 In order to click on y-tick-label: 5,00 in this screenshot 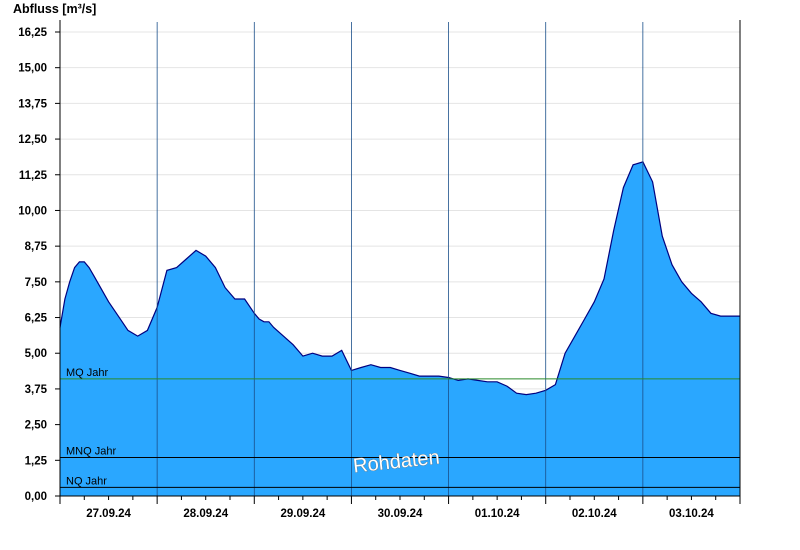, I will do `click(36, 354)`.